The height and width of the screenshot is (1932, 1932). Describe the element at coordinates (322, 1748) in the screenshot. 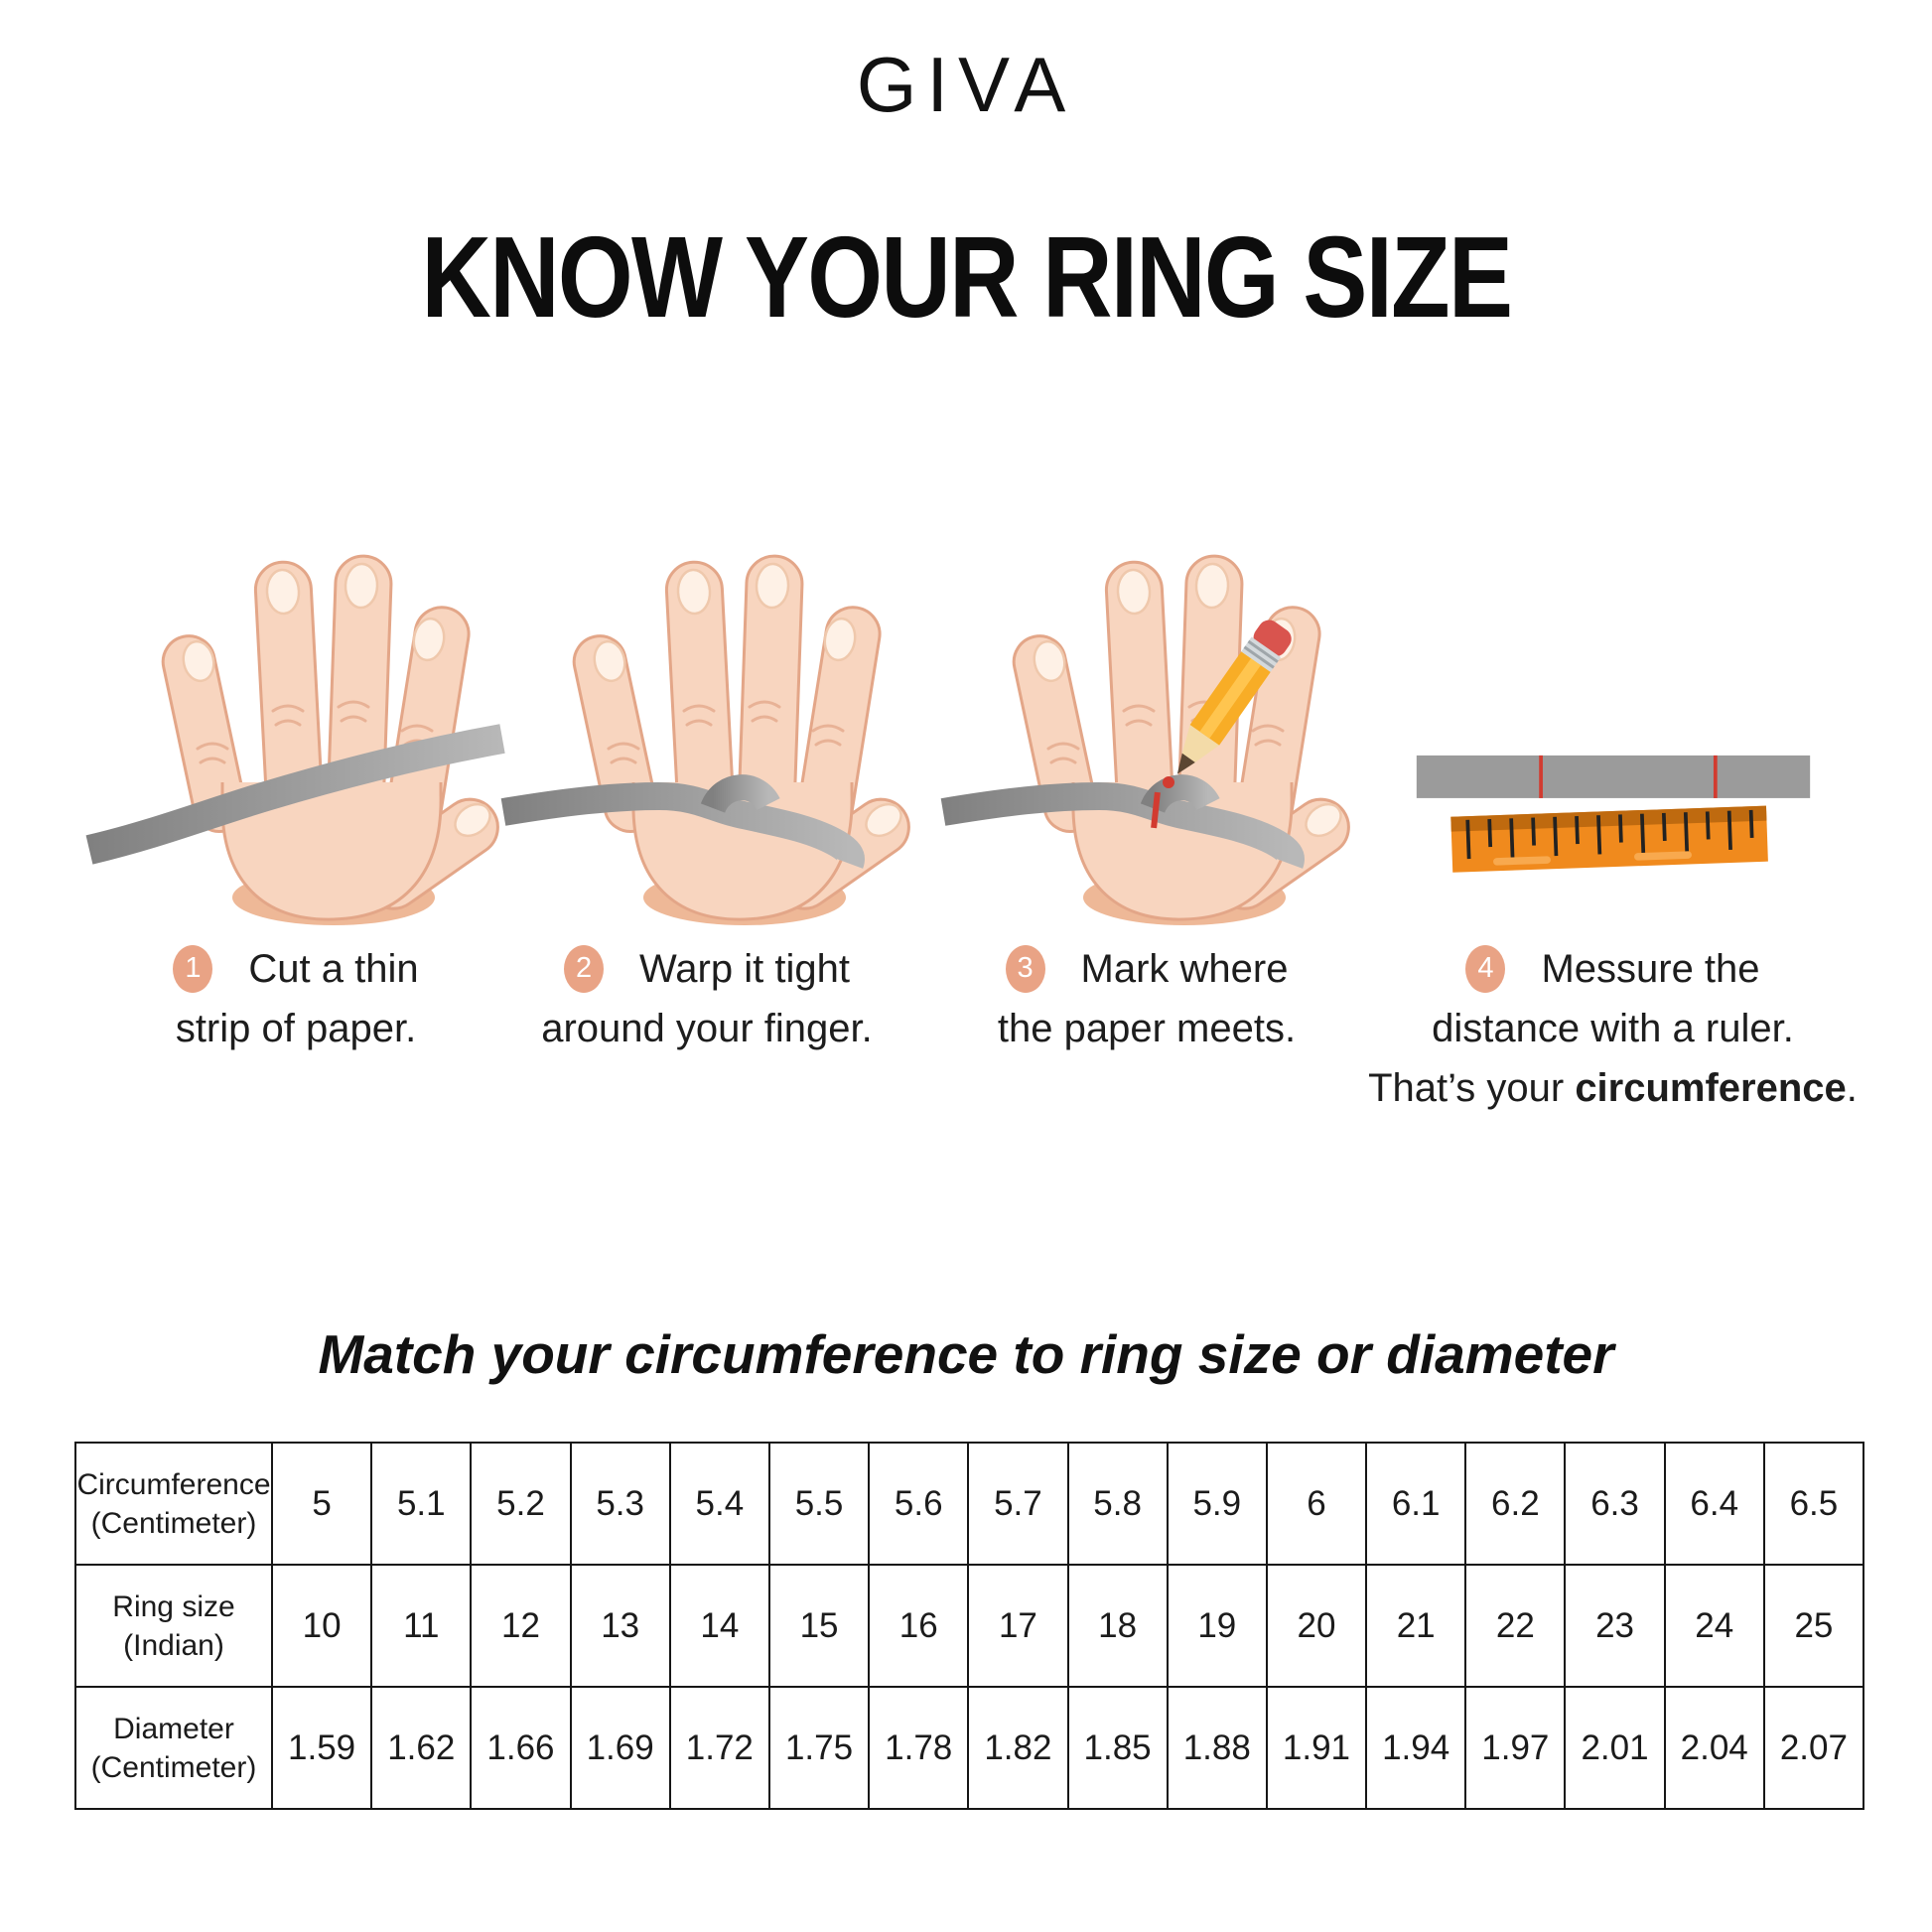

I see `table-cell: 1.59` at that location.